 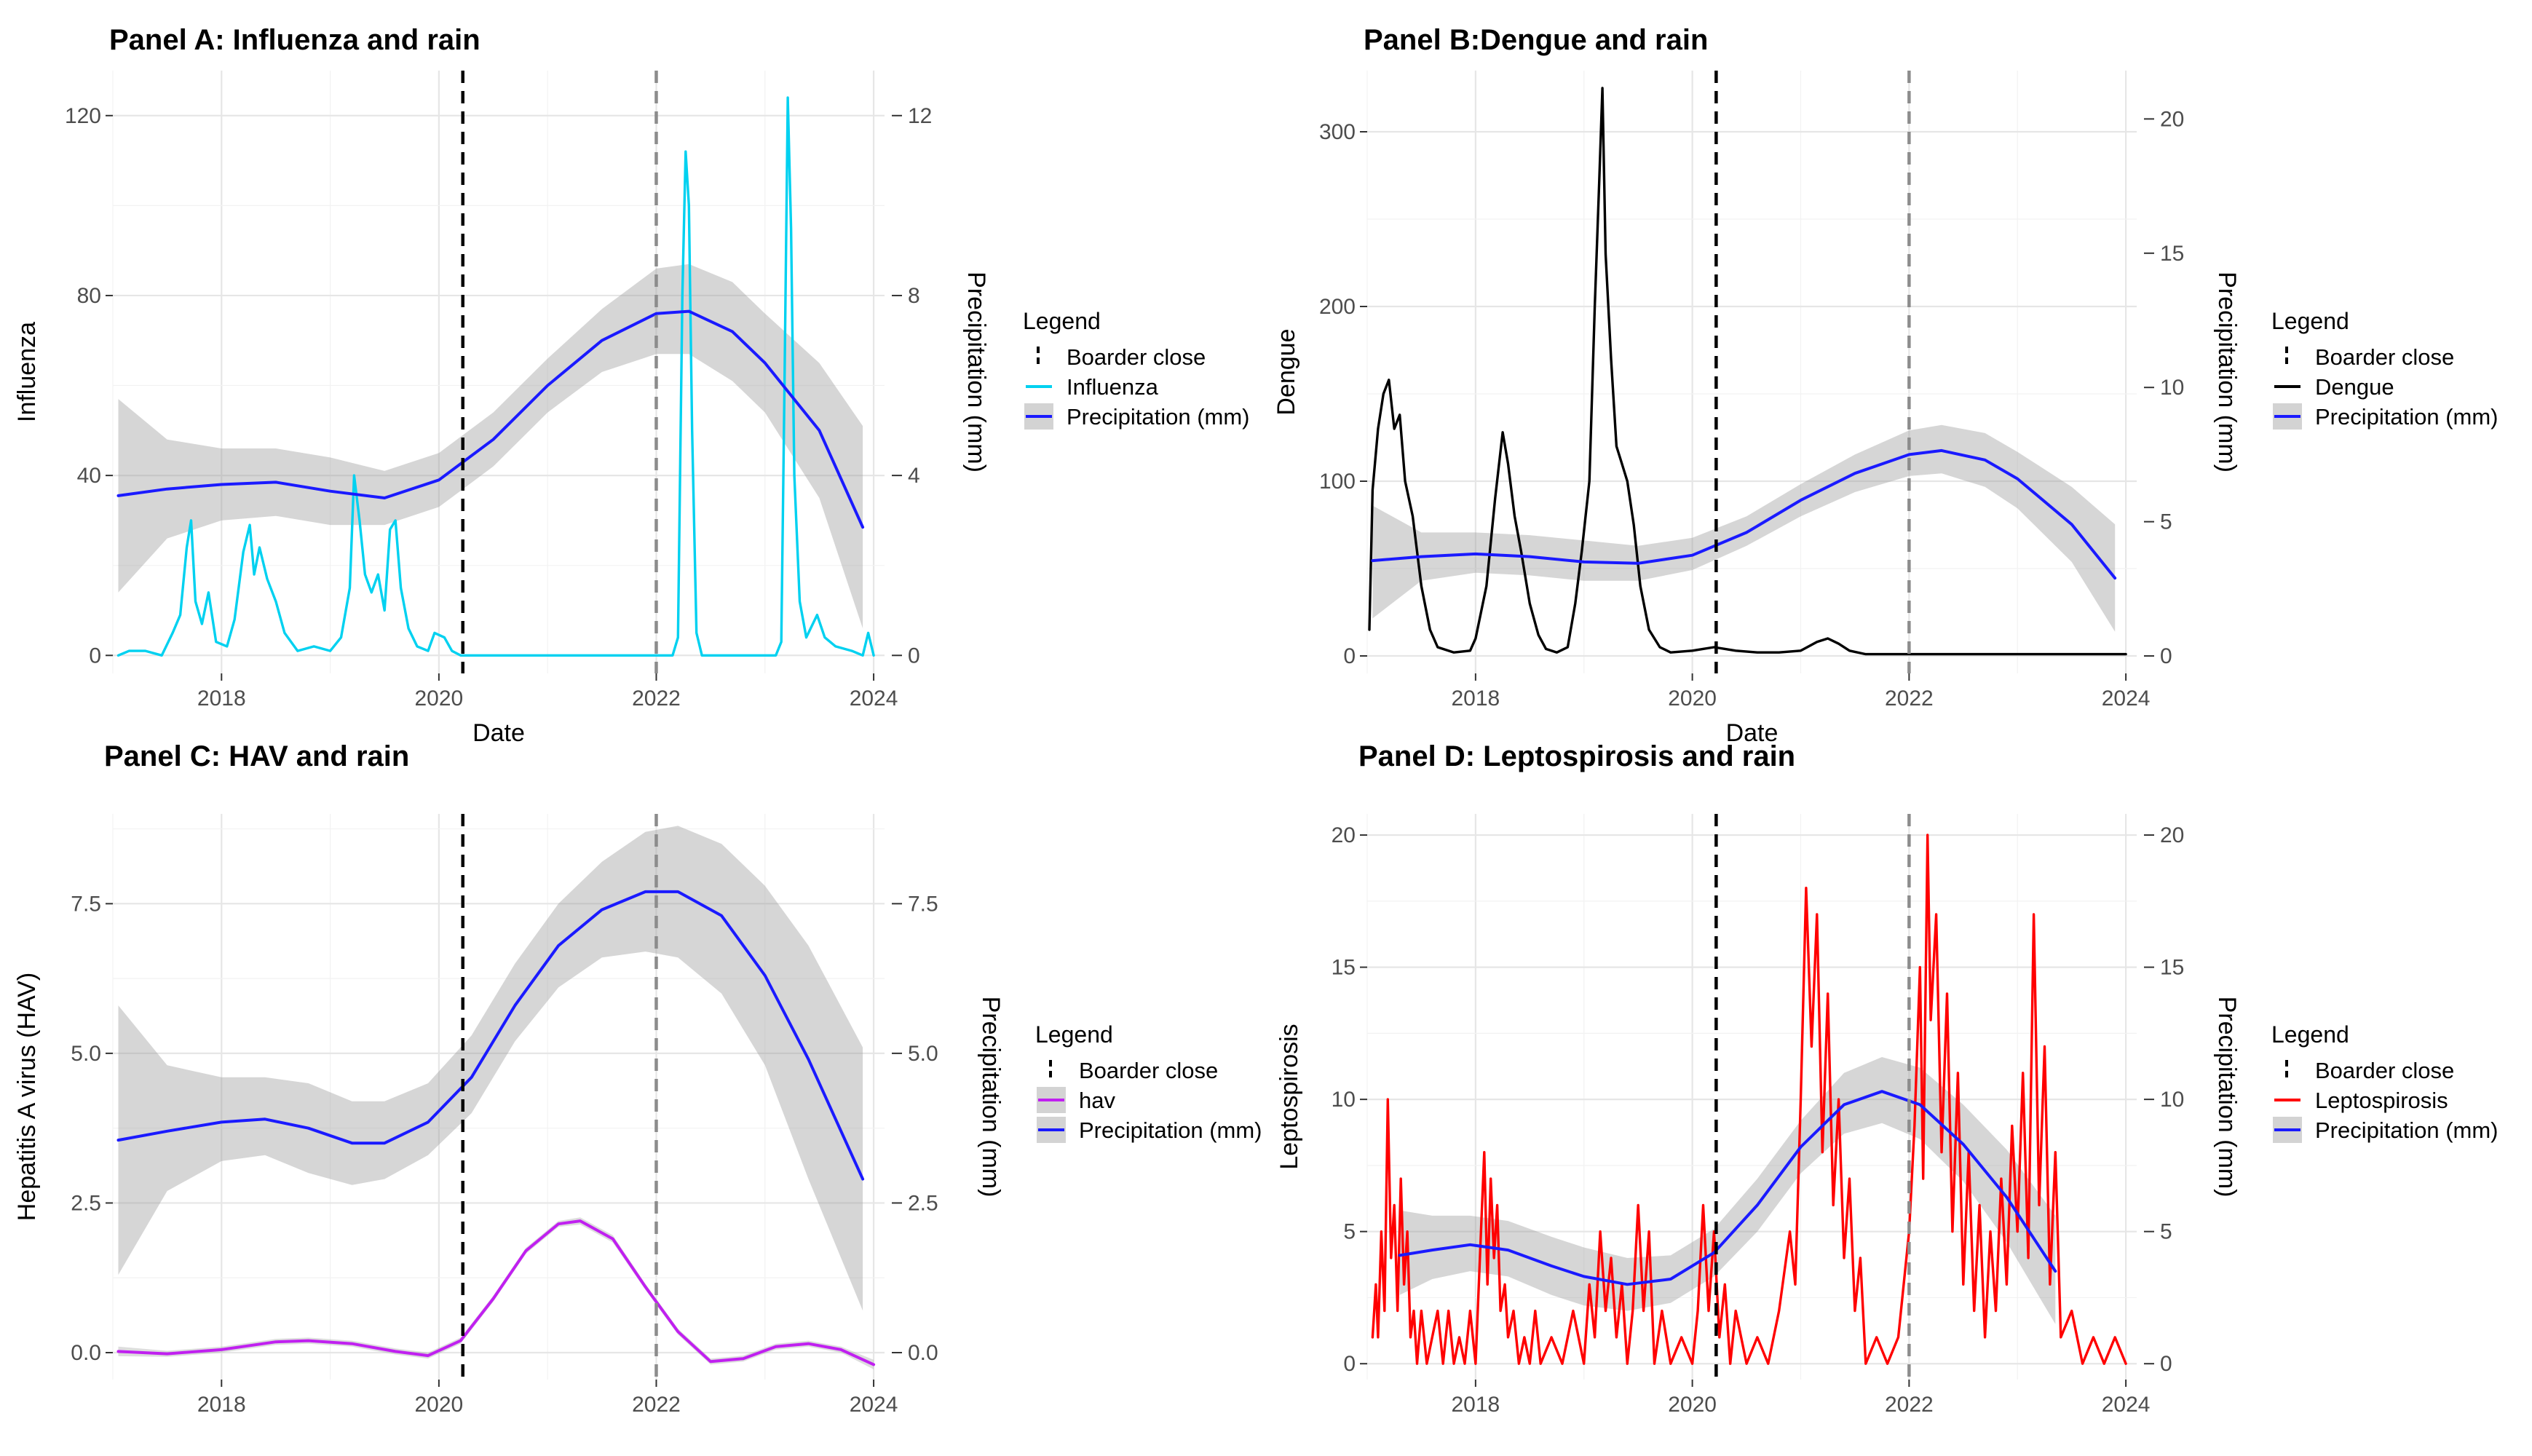 What do you see at coordinates (1113, 387) in the screenshot?
I see `legend-label: Influenza` at bounding box center [1113, 387].